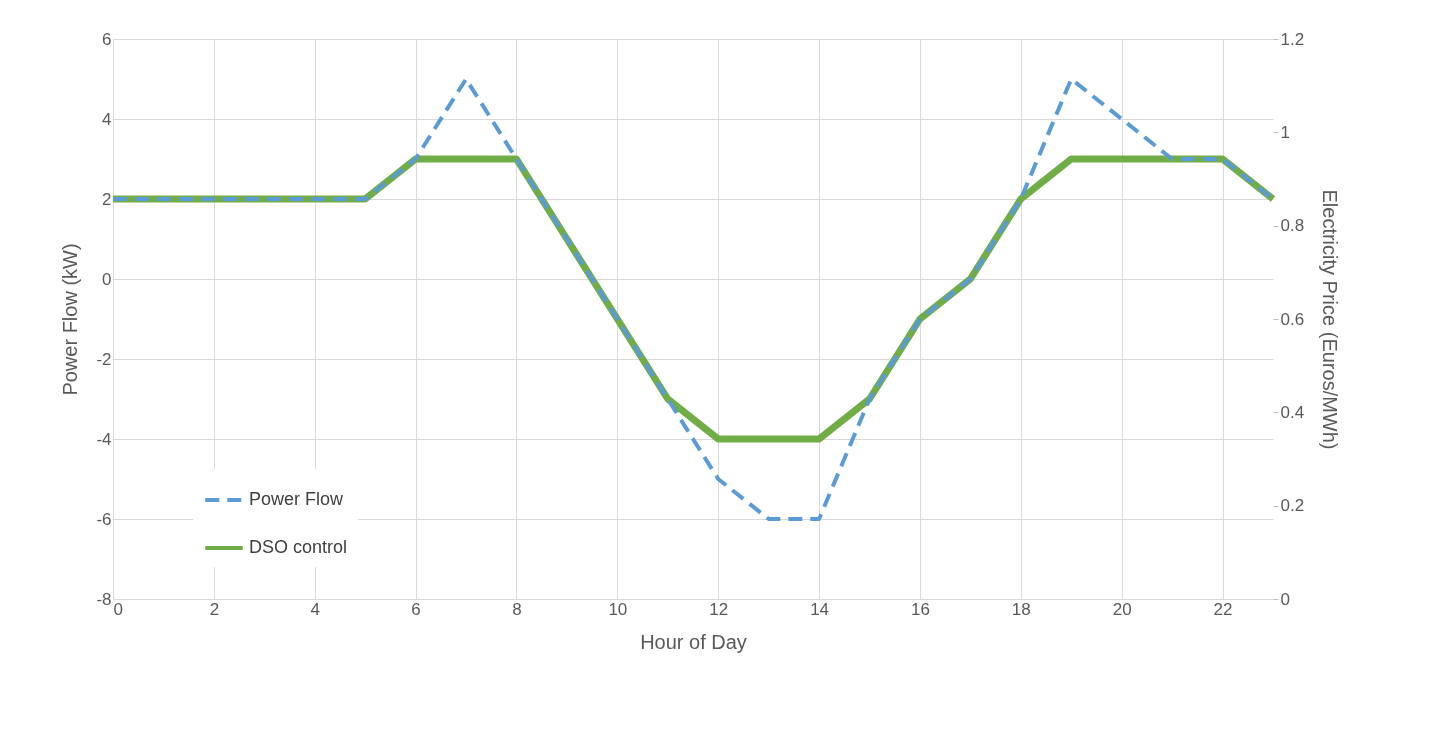 Image resolution: width=1437 pixels, height=754 pixels. What do you see at coordinates (315, 609) in the screenshot?
I see `x-tick-label: 4` at bounding box center [315, 609].